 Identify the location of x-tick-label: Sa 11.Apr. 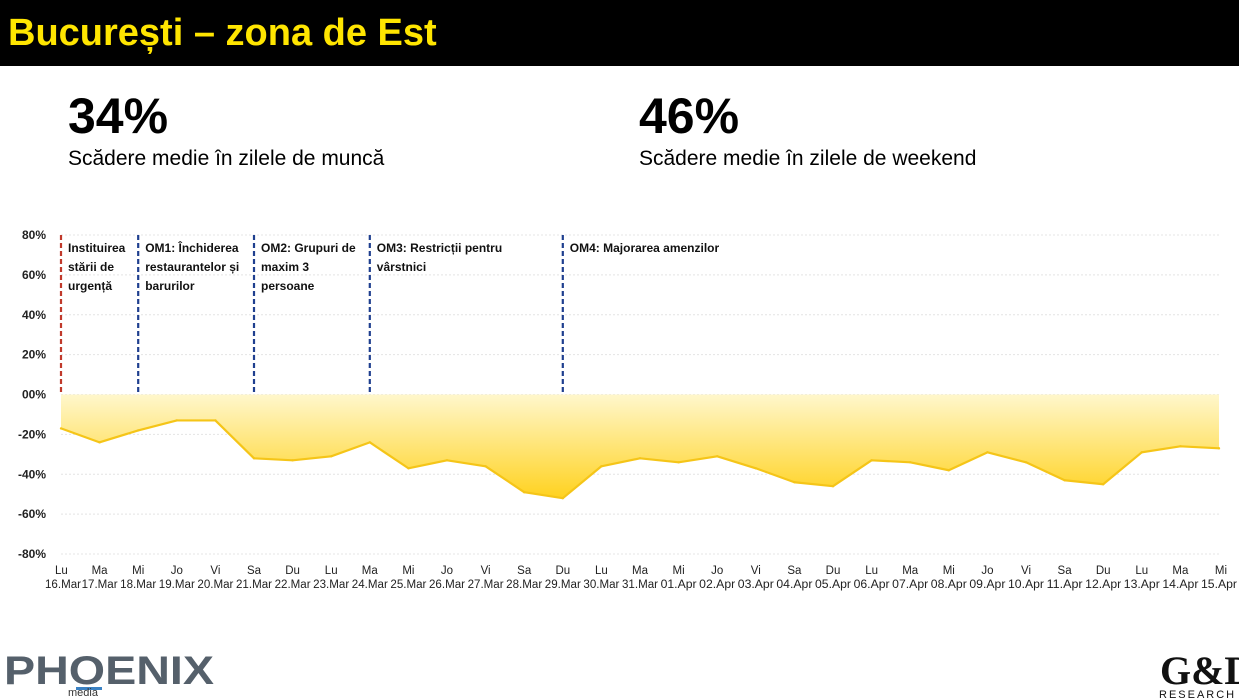
(1065, 578).